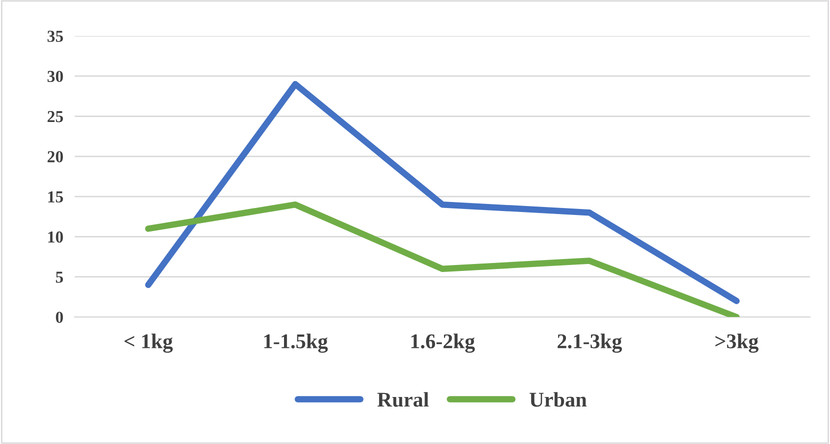 This screenshot has height=444, width=830. I want to click on x-tick-label: 1-1.5kg, so click(296, 343).